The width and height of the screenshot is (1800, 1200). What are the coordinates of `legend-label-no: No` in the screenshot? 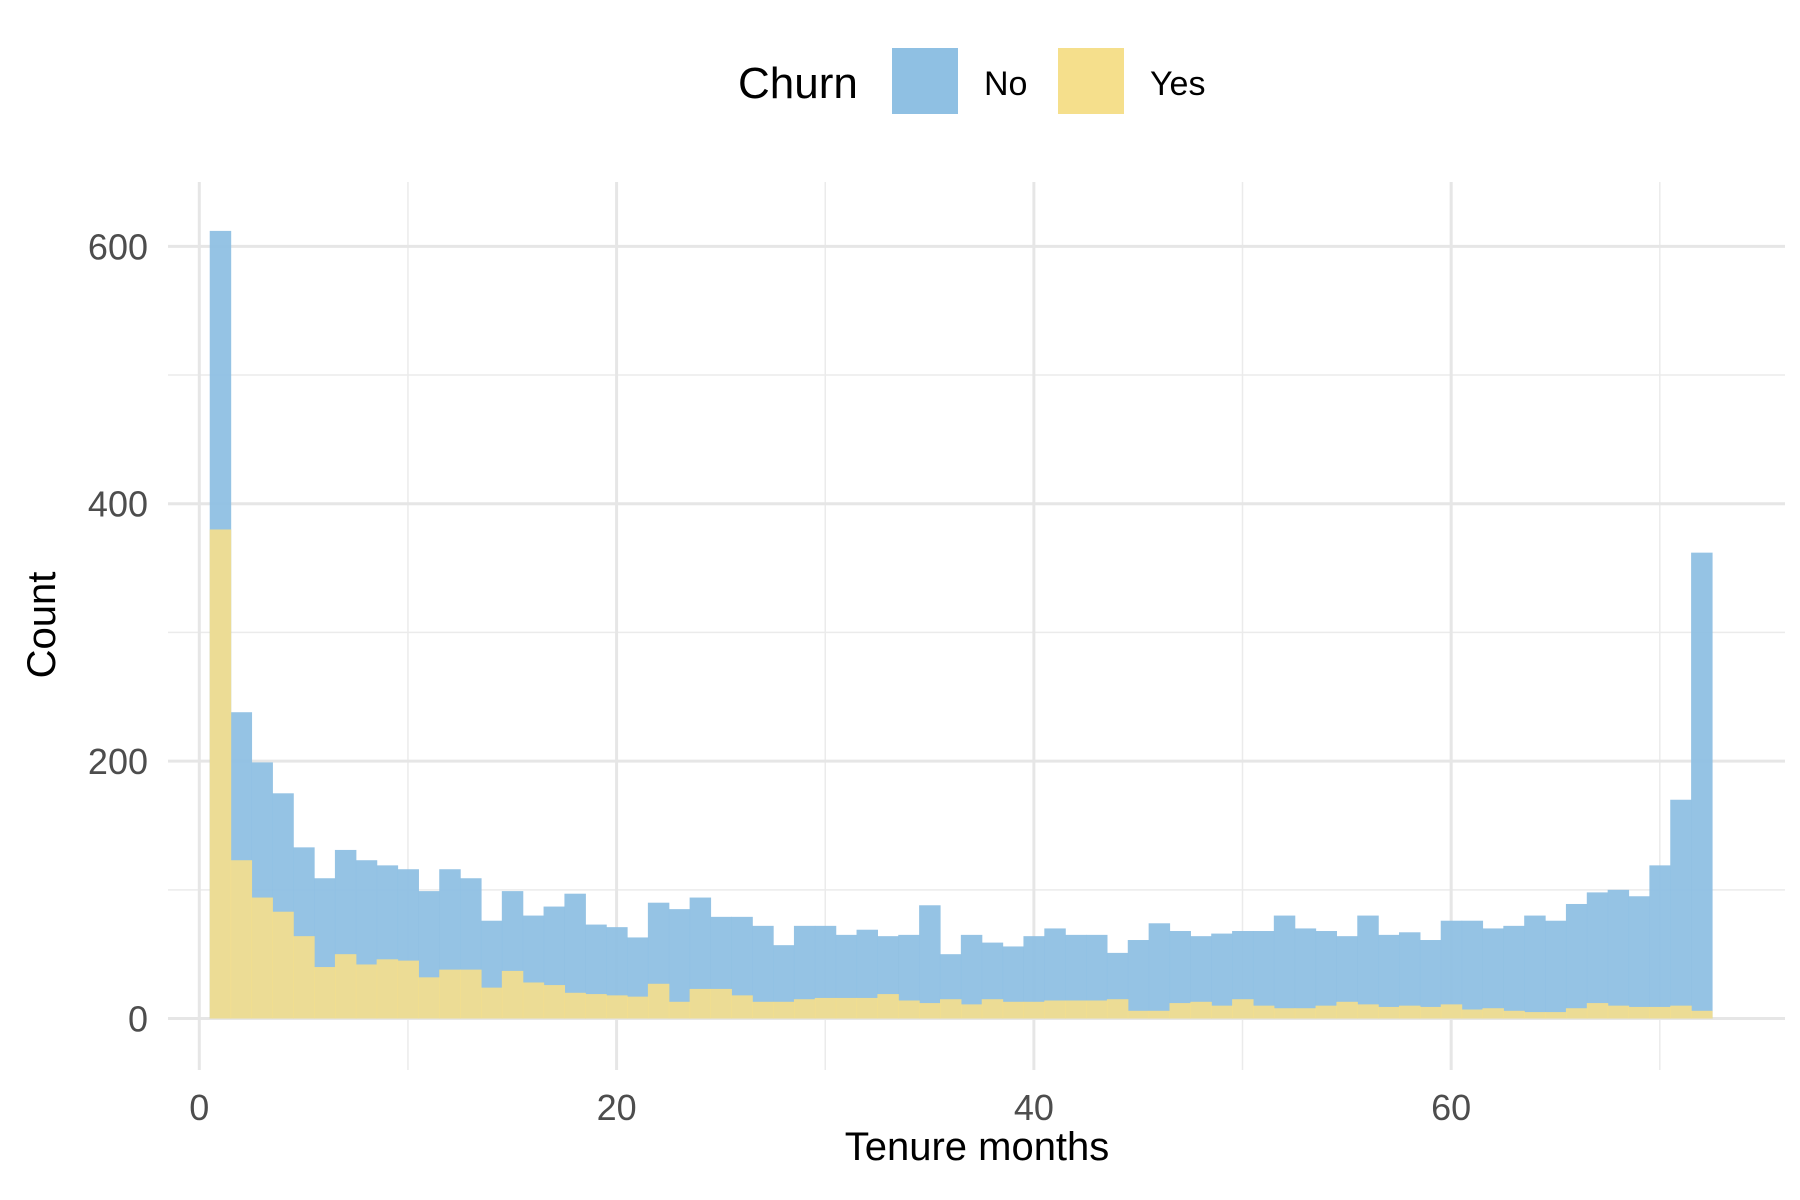 It's located at (1005, 84).